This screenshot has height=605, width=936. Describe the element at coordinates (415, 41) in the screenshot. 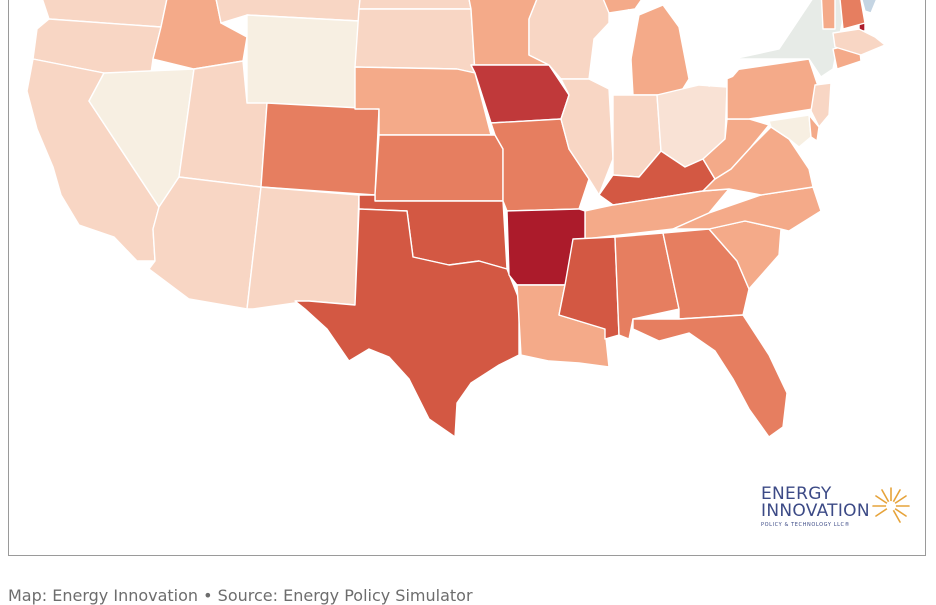

I see `state-south-dakota` at that location.